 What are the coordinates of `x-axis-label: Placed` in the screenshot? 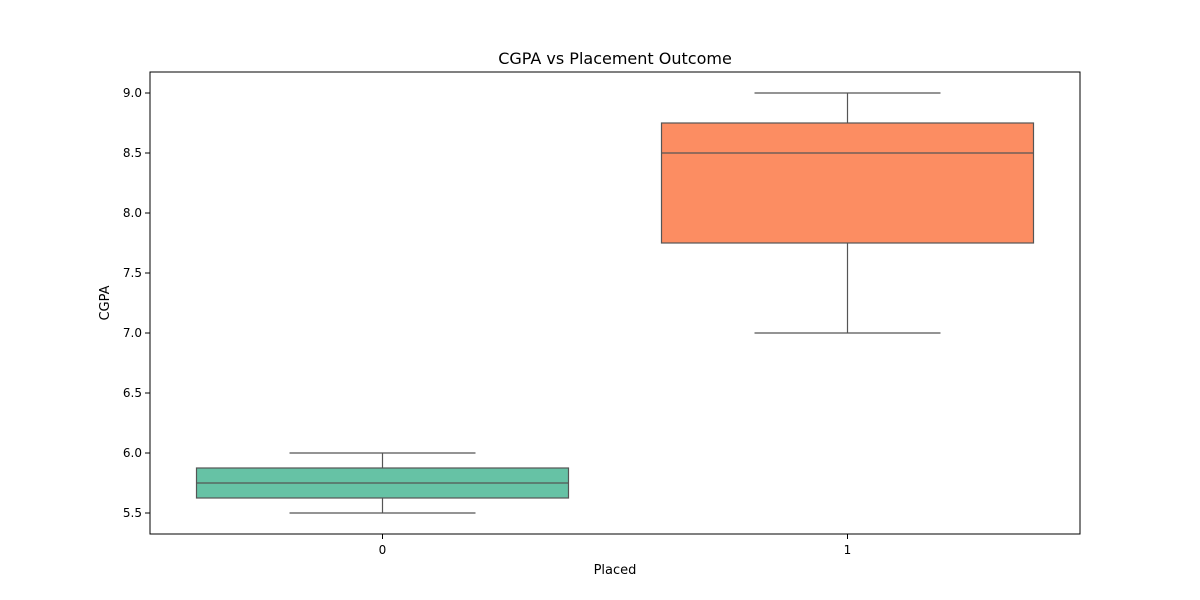 It's located at (615, 570).